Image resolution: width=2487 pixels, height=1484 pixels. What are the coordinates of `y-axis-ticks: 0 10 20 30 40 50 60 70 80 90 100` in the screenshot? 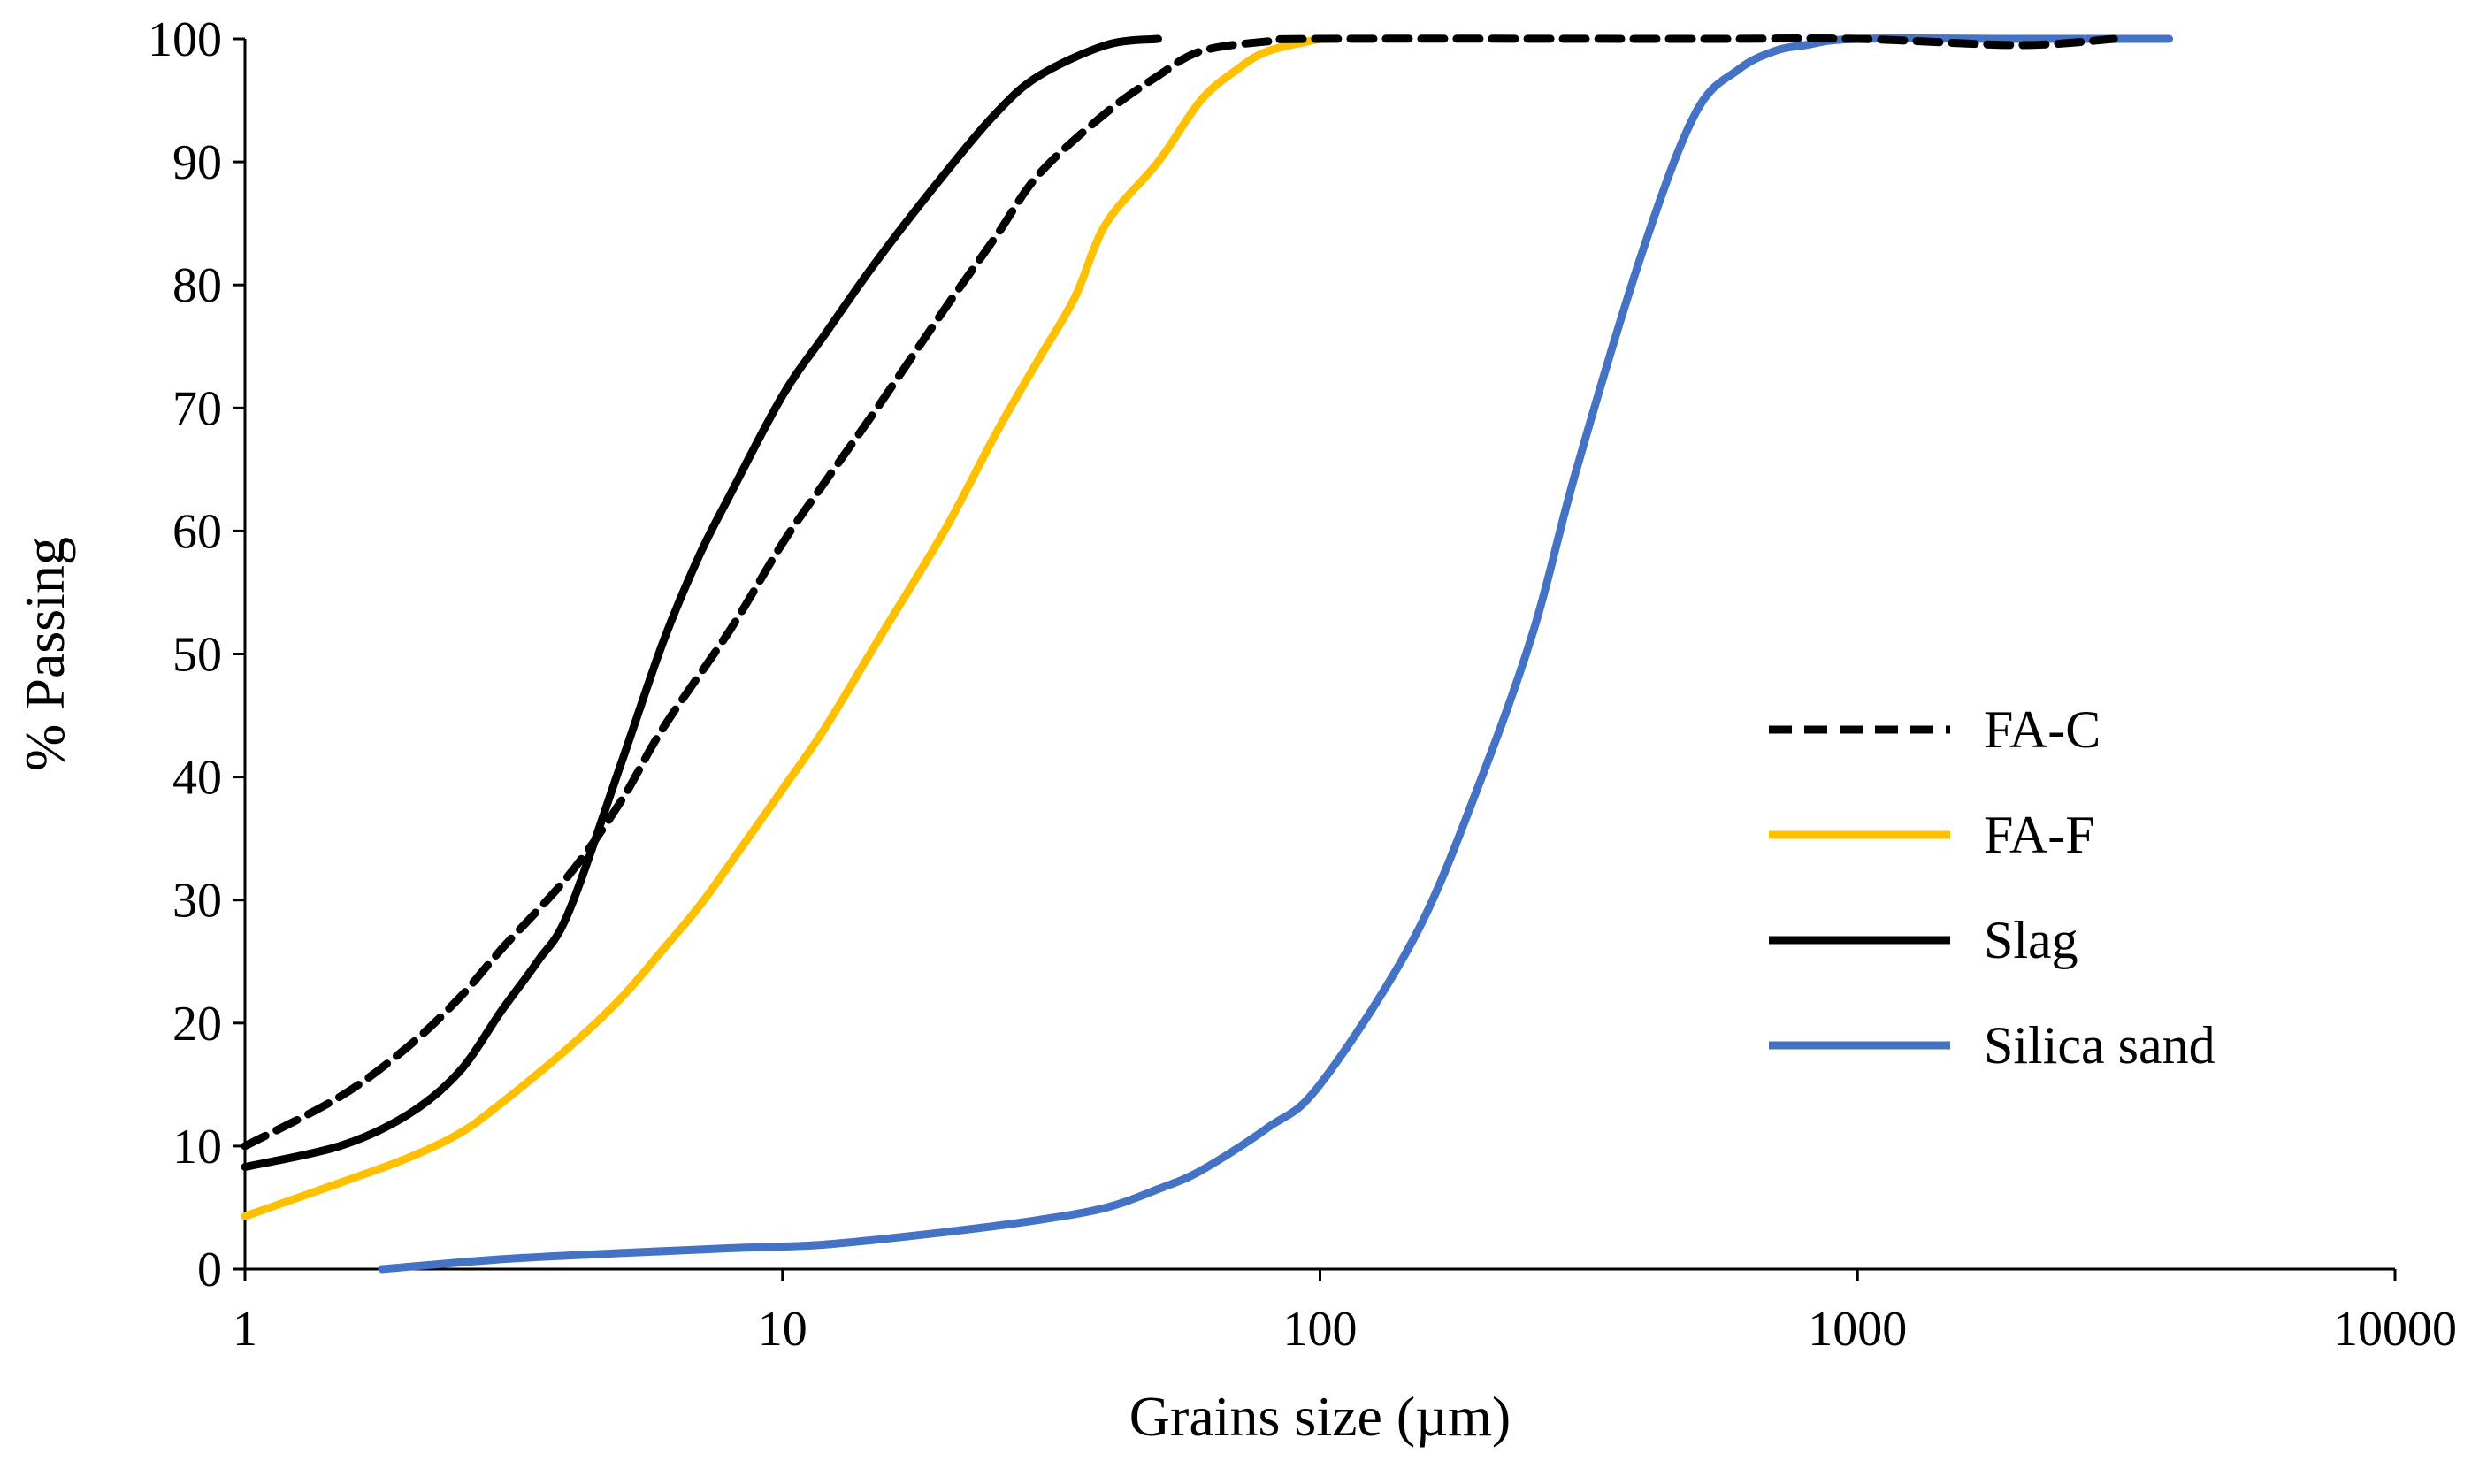 It's located at (196, 654).